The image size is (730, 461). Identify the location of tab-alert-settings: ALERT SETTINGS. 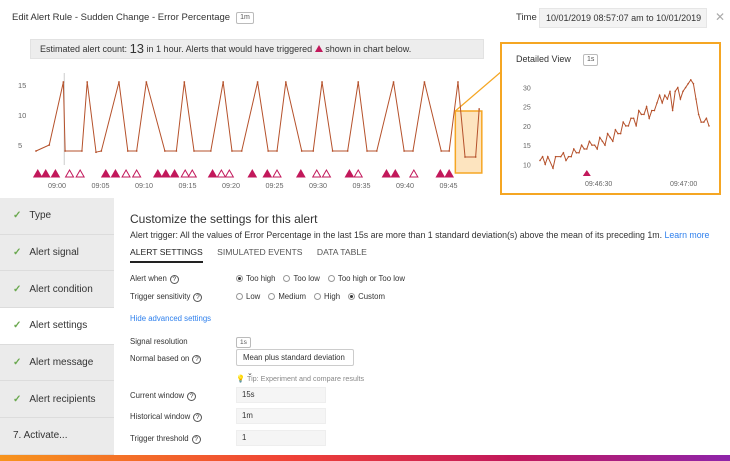
(166, 255).